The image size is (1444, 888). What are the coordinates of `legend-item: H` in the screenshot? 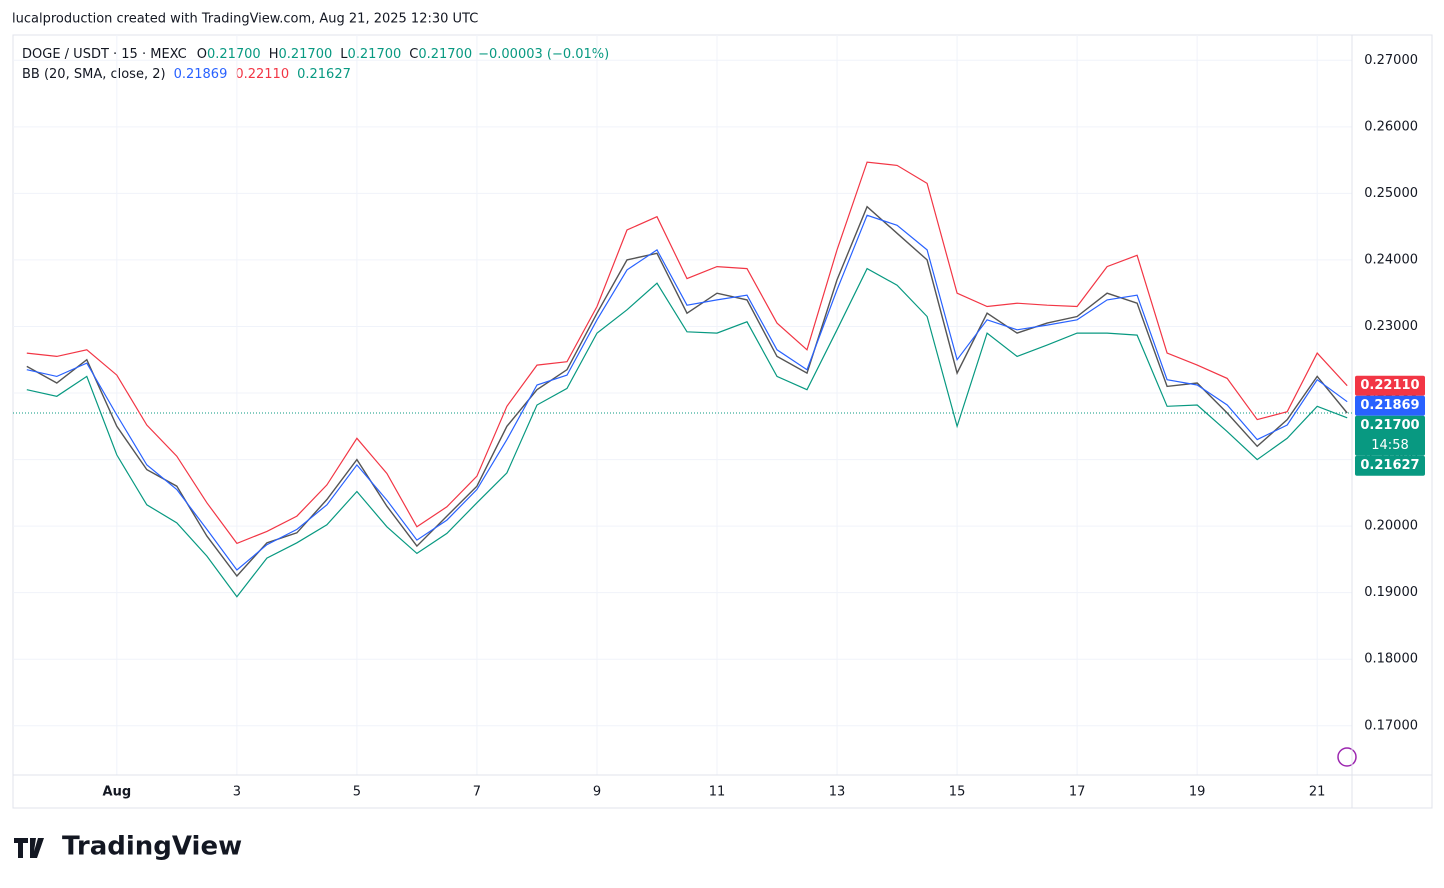 It's located at (274, 54).